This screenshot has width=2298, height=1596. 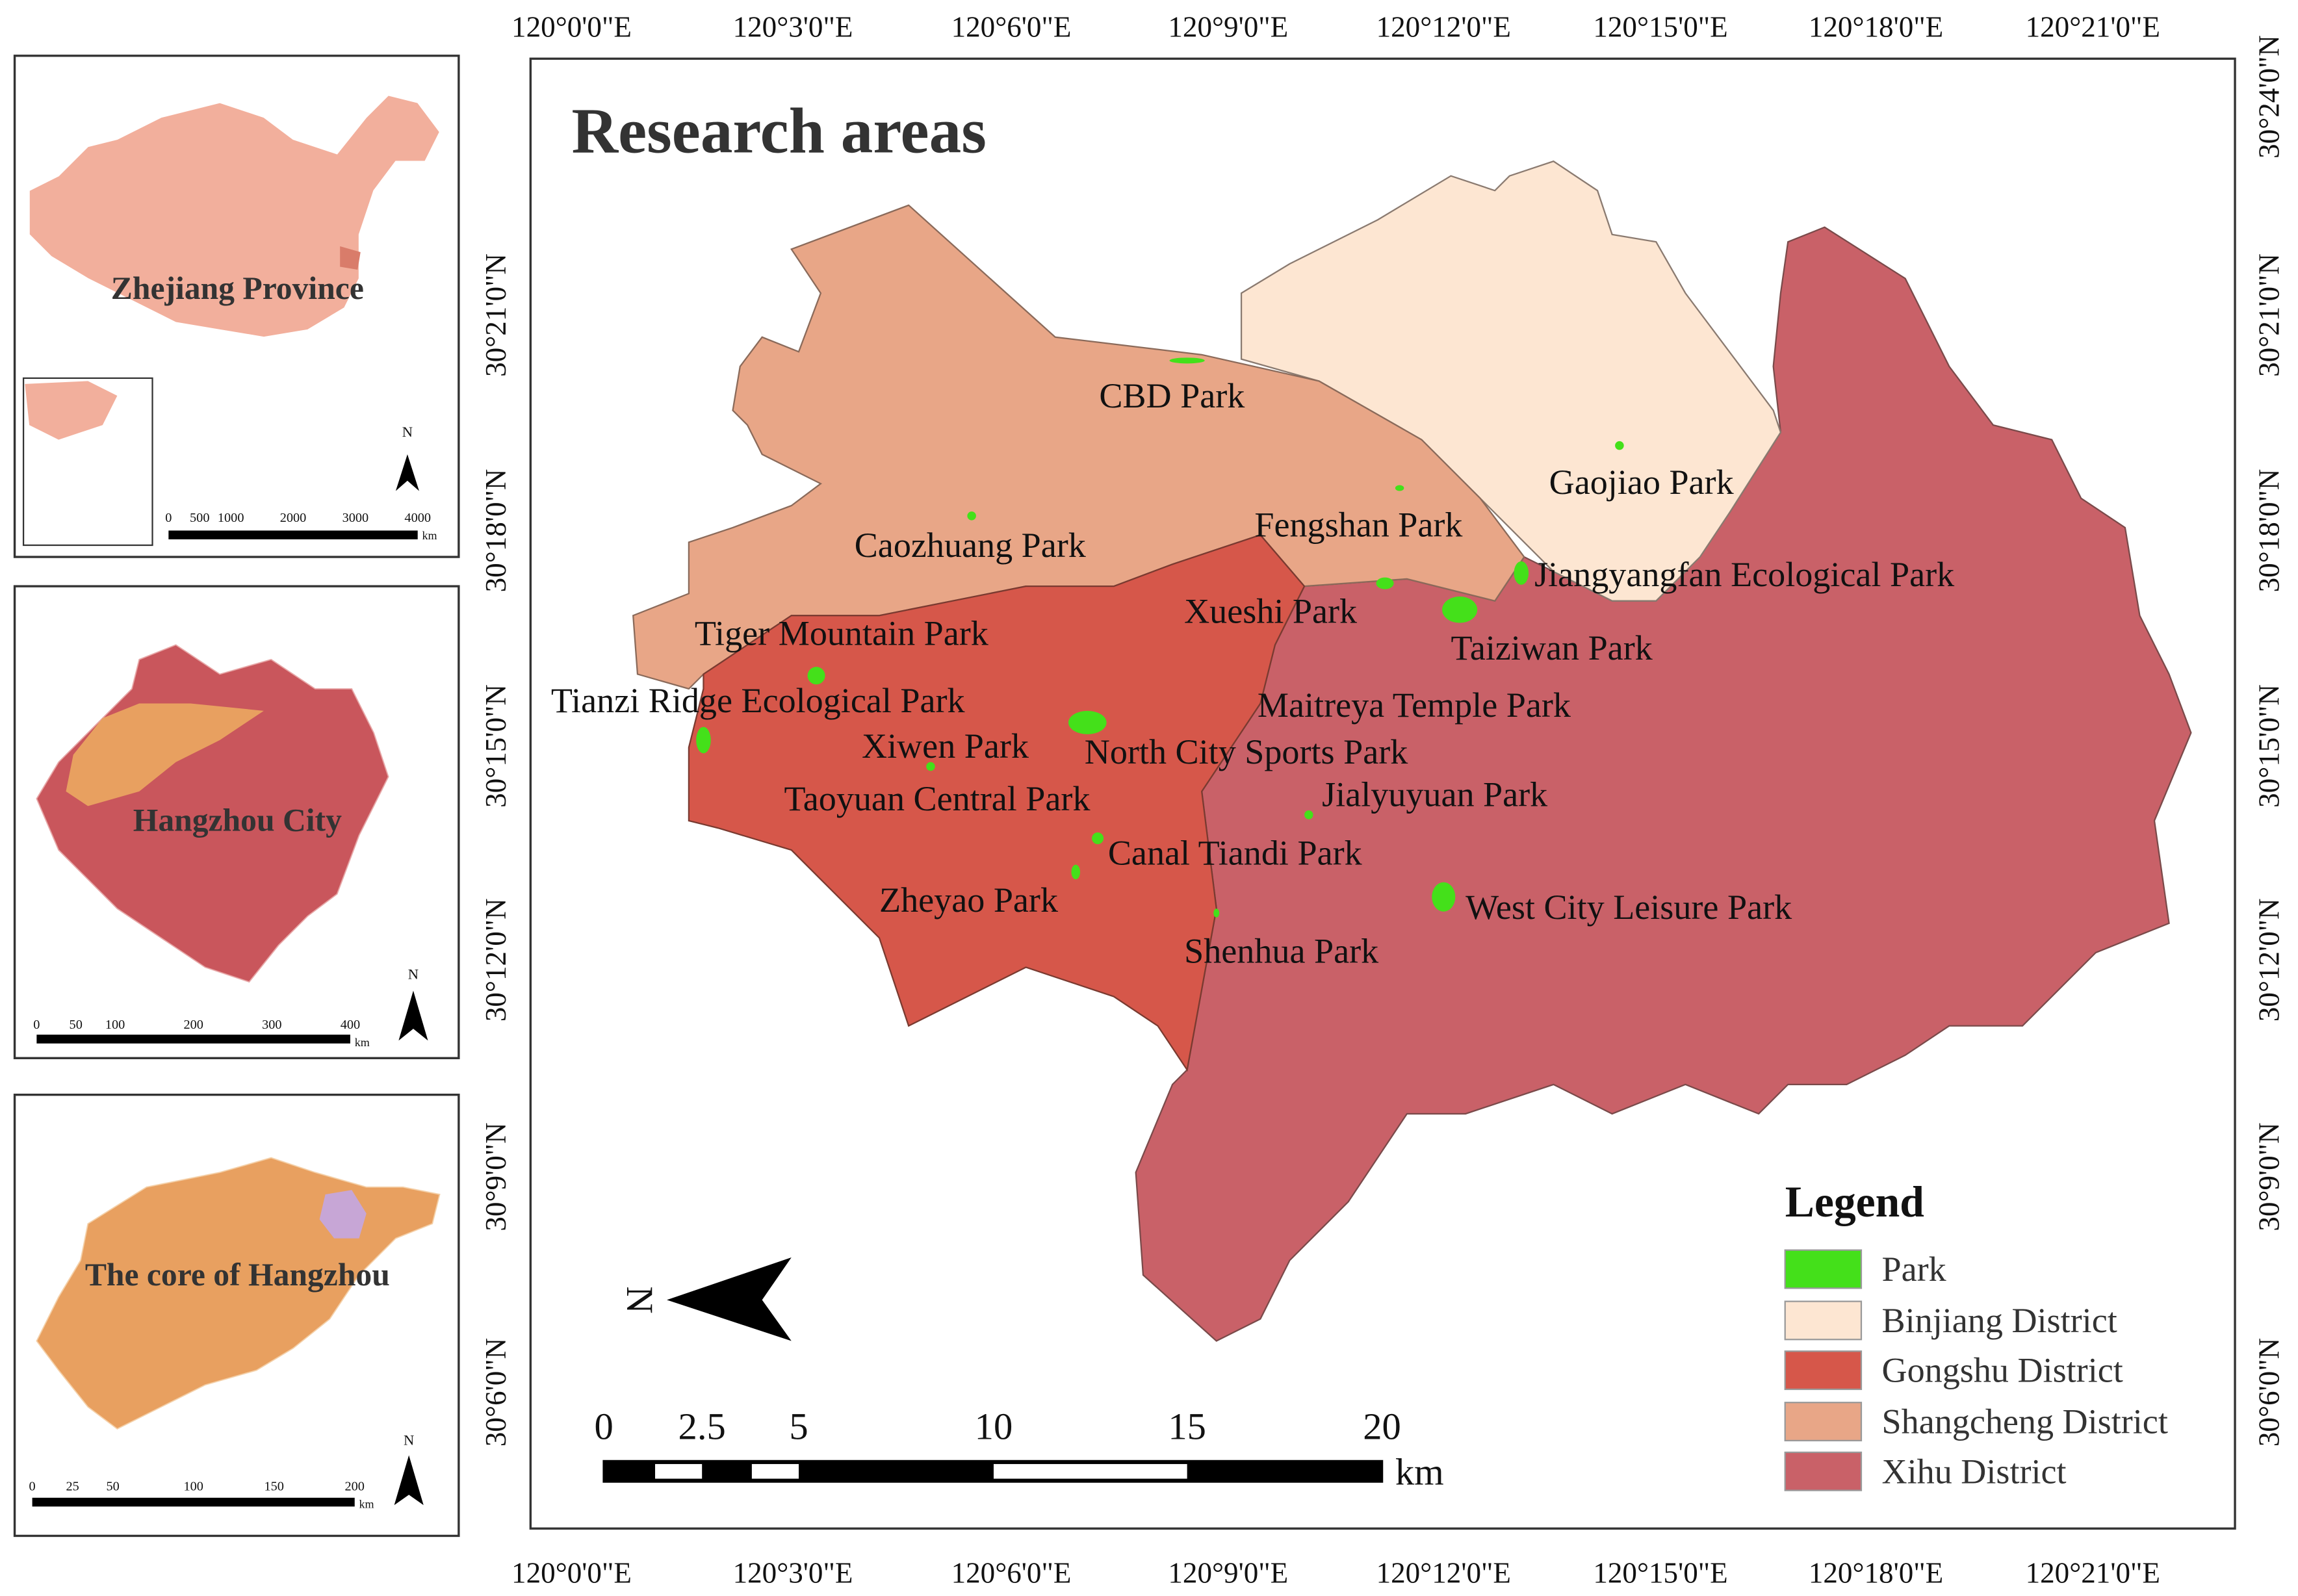 I want to click on scale-label: 15, so click(x=1187, y=1427).